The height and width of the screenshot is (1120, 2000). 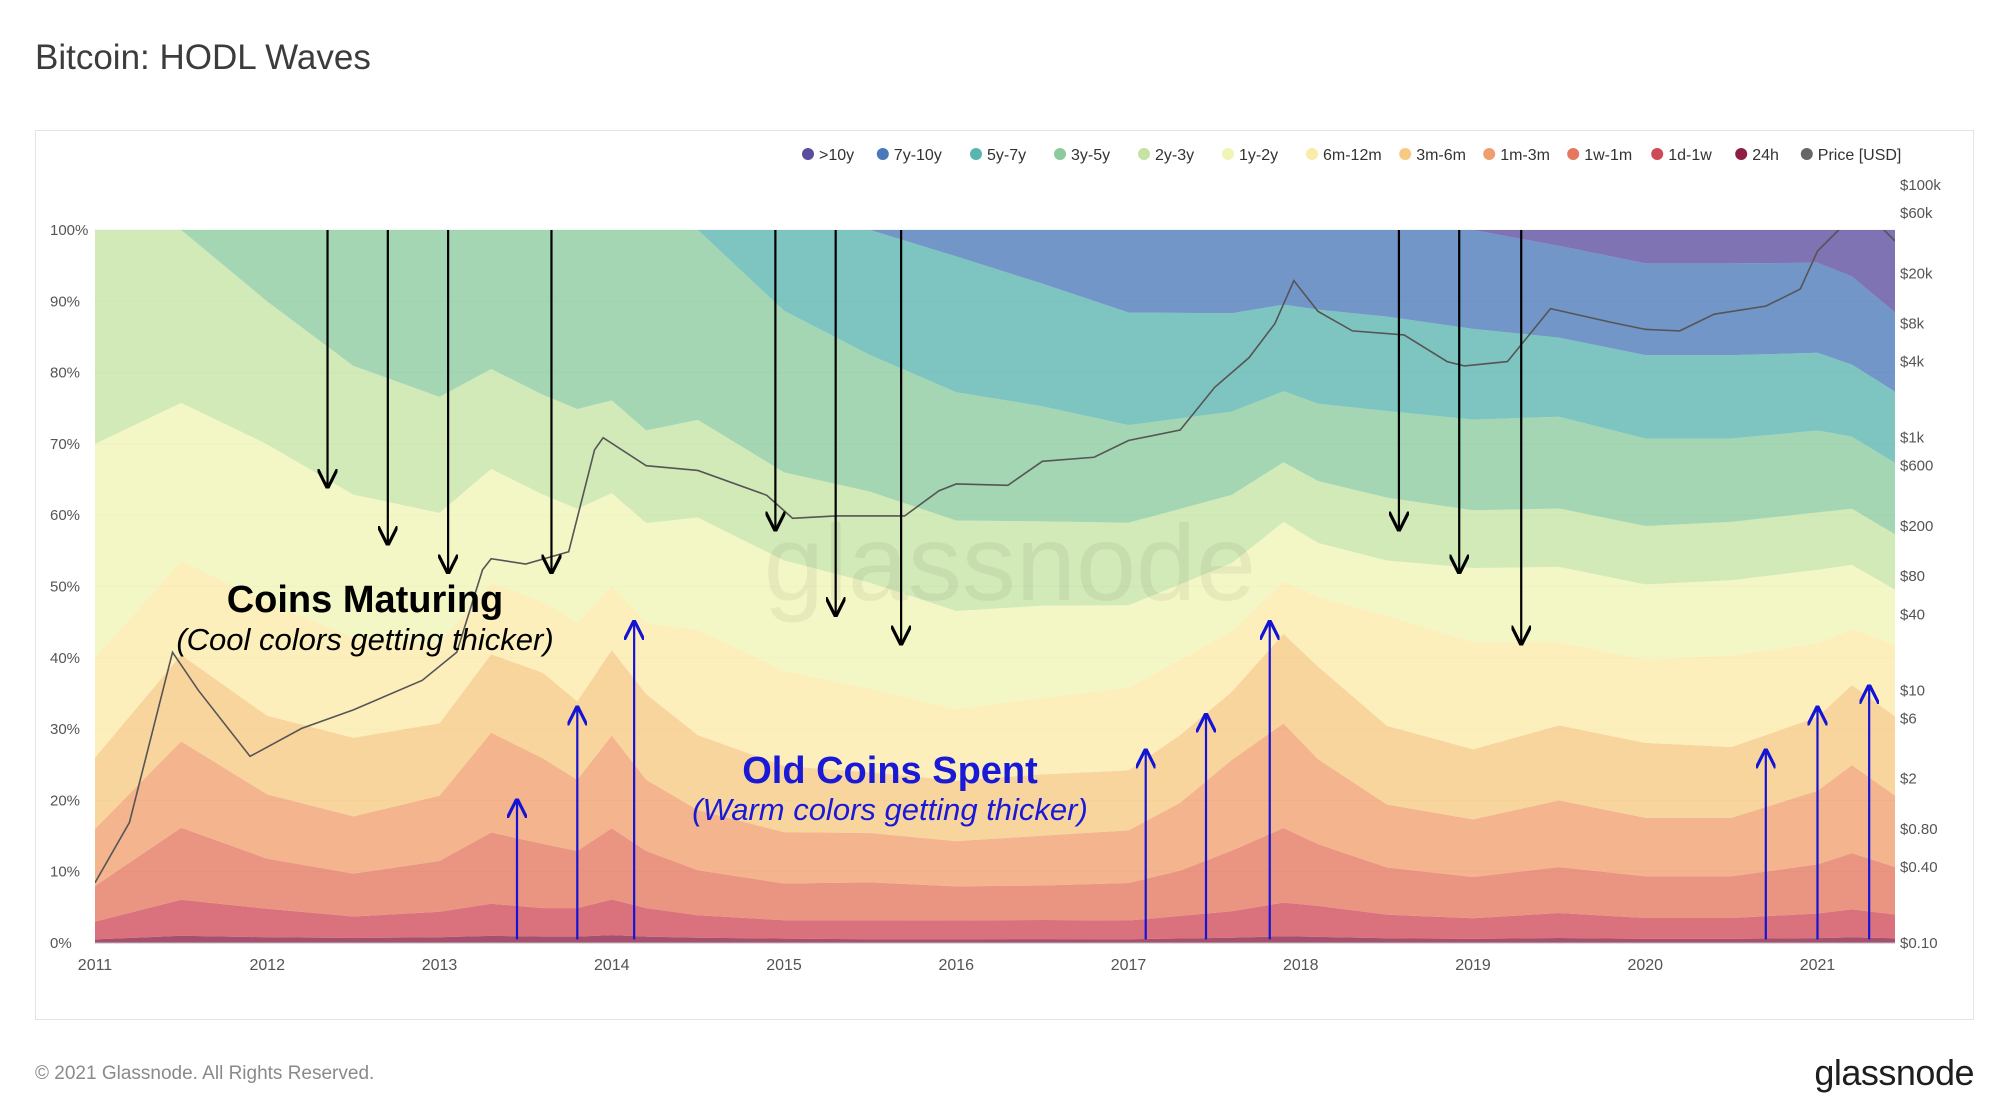 What do you see at coordinates (1525, 155) in the screenshot?
I see `legend-label: 1m-3m` at bounding box center [1525, 155].